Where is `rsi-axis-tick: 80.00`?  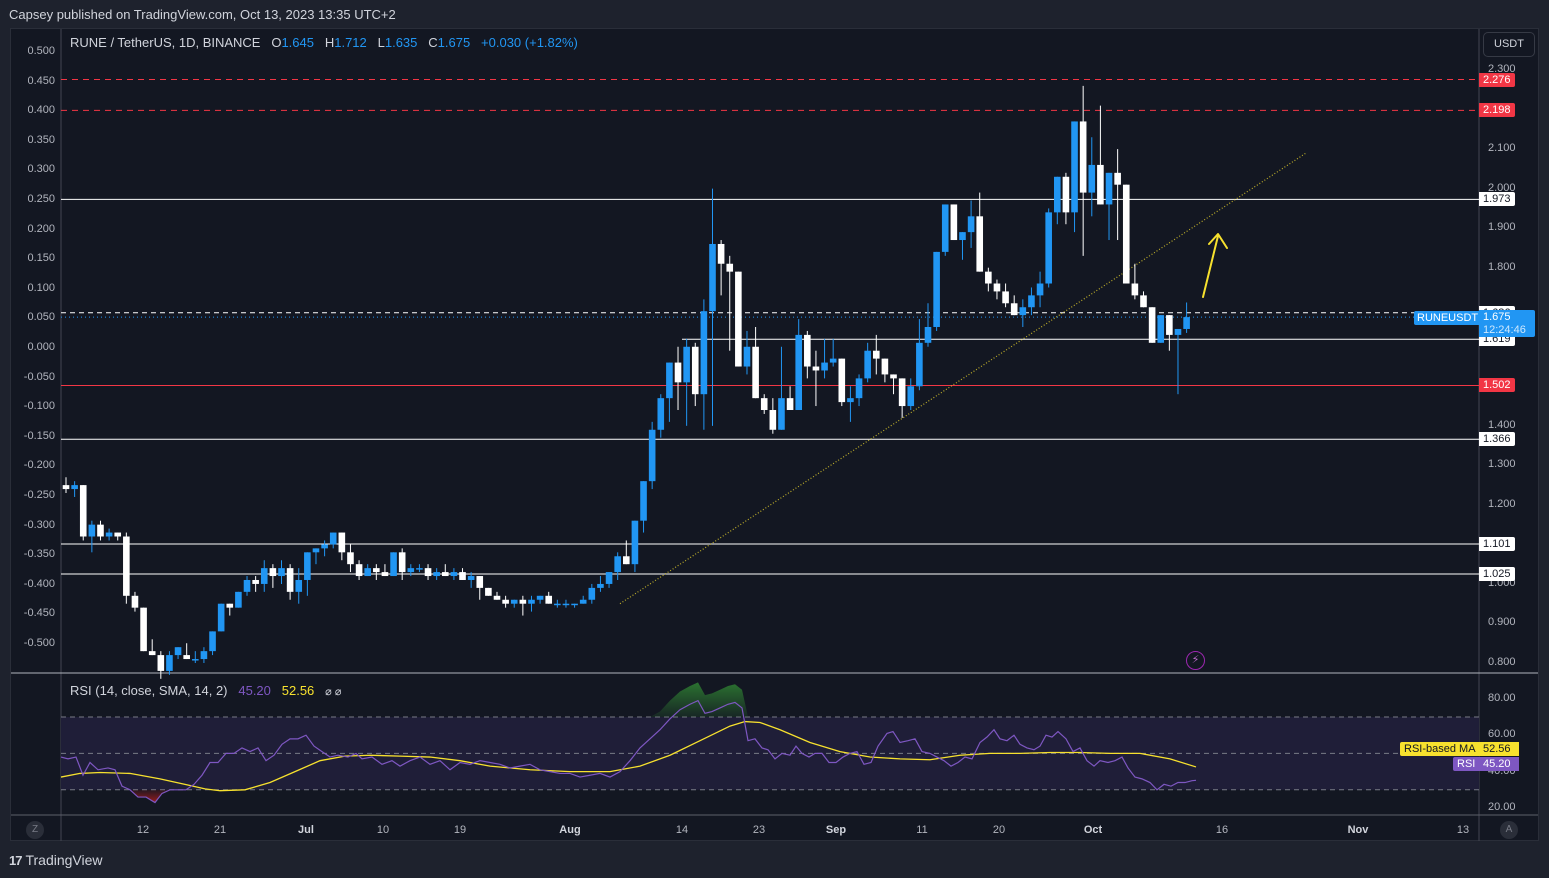
rsi-axis-tick: 80.00 is located at coordinates (1502, 697).